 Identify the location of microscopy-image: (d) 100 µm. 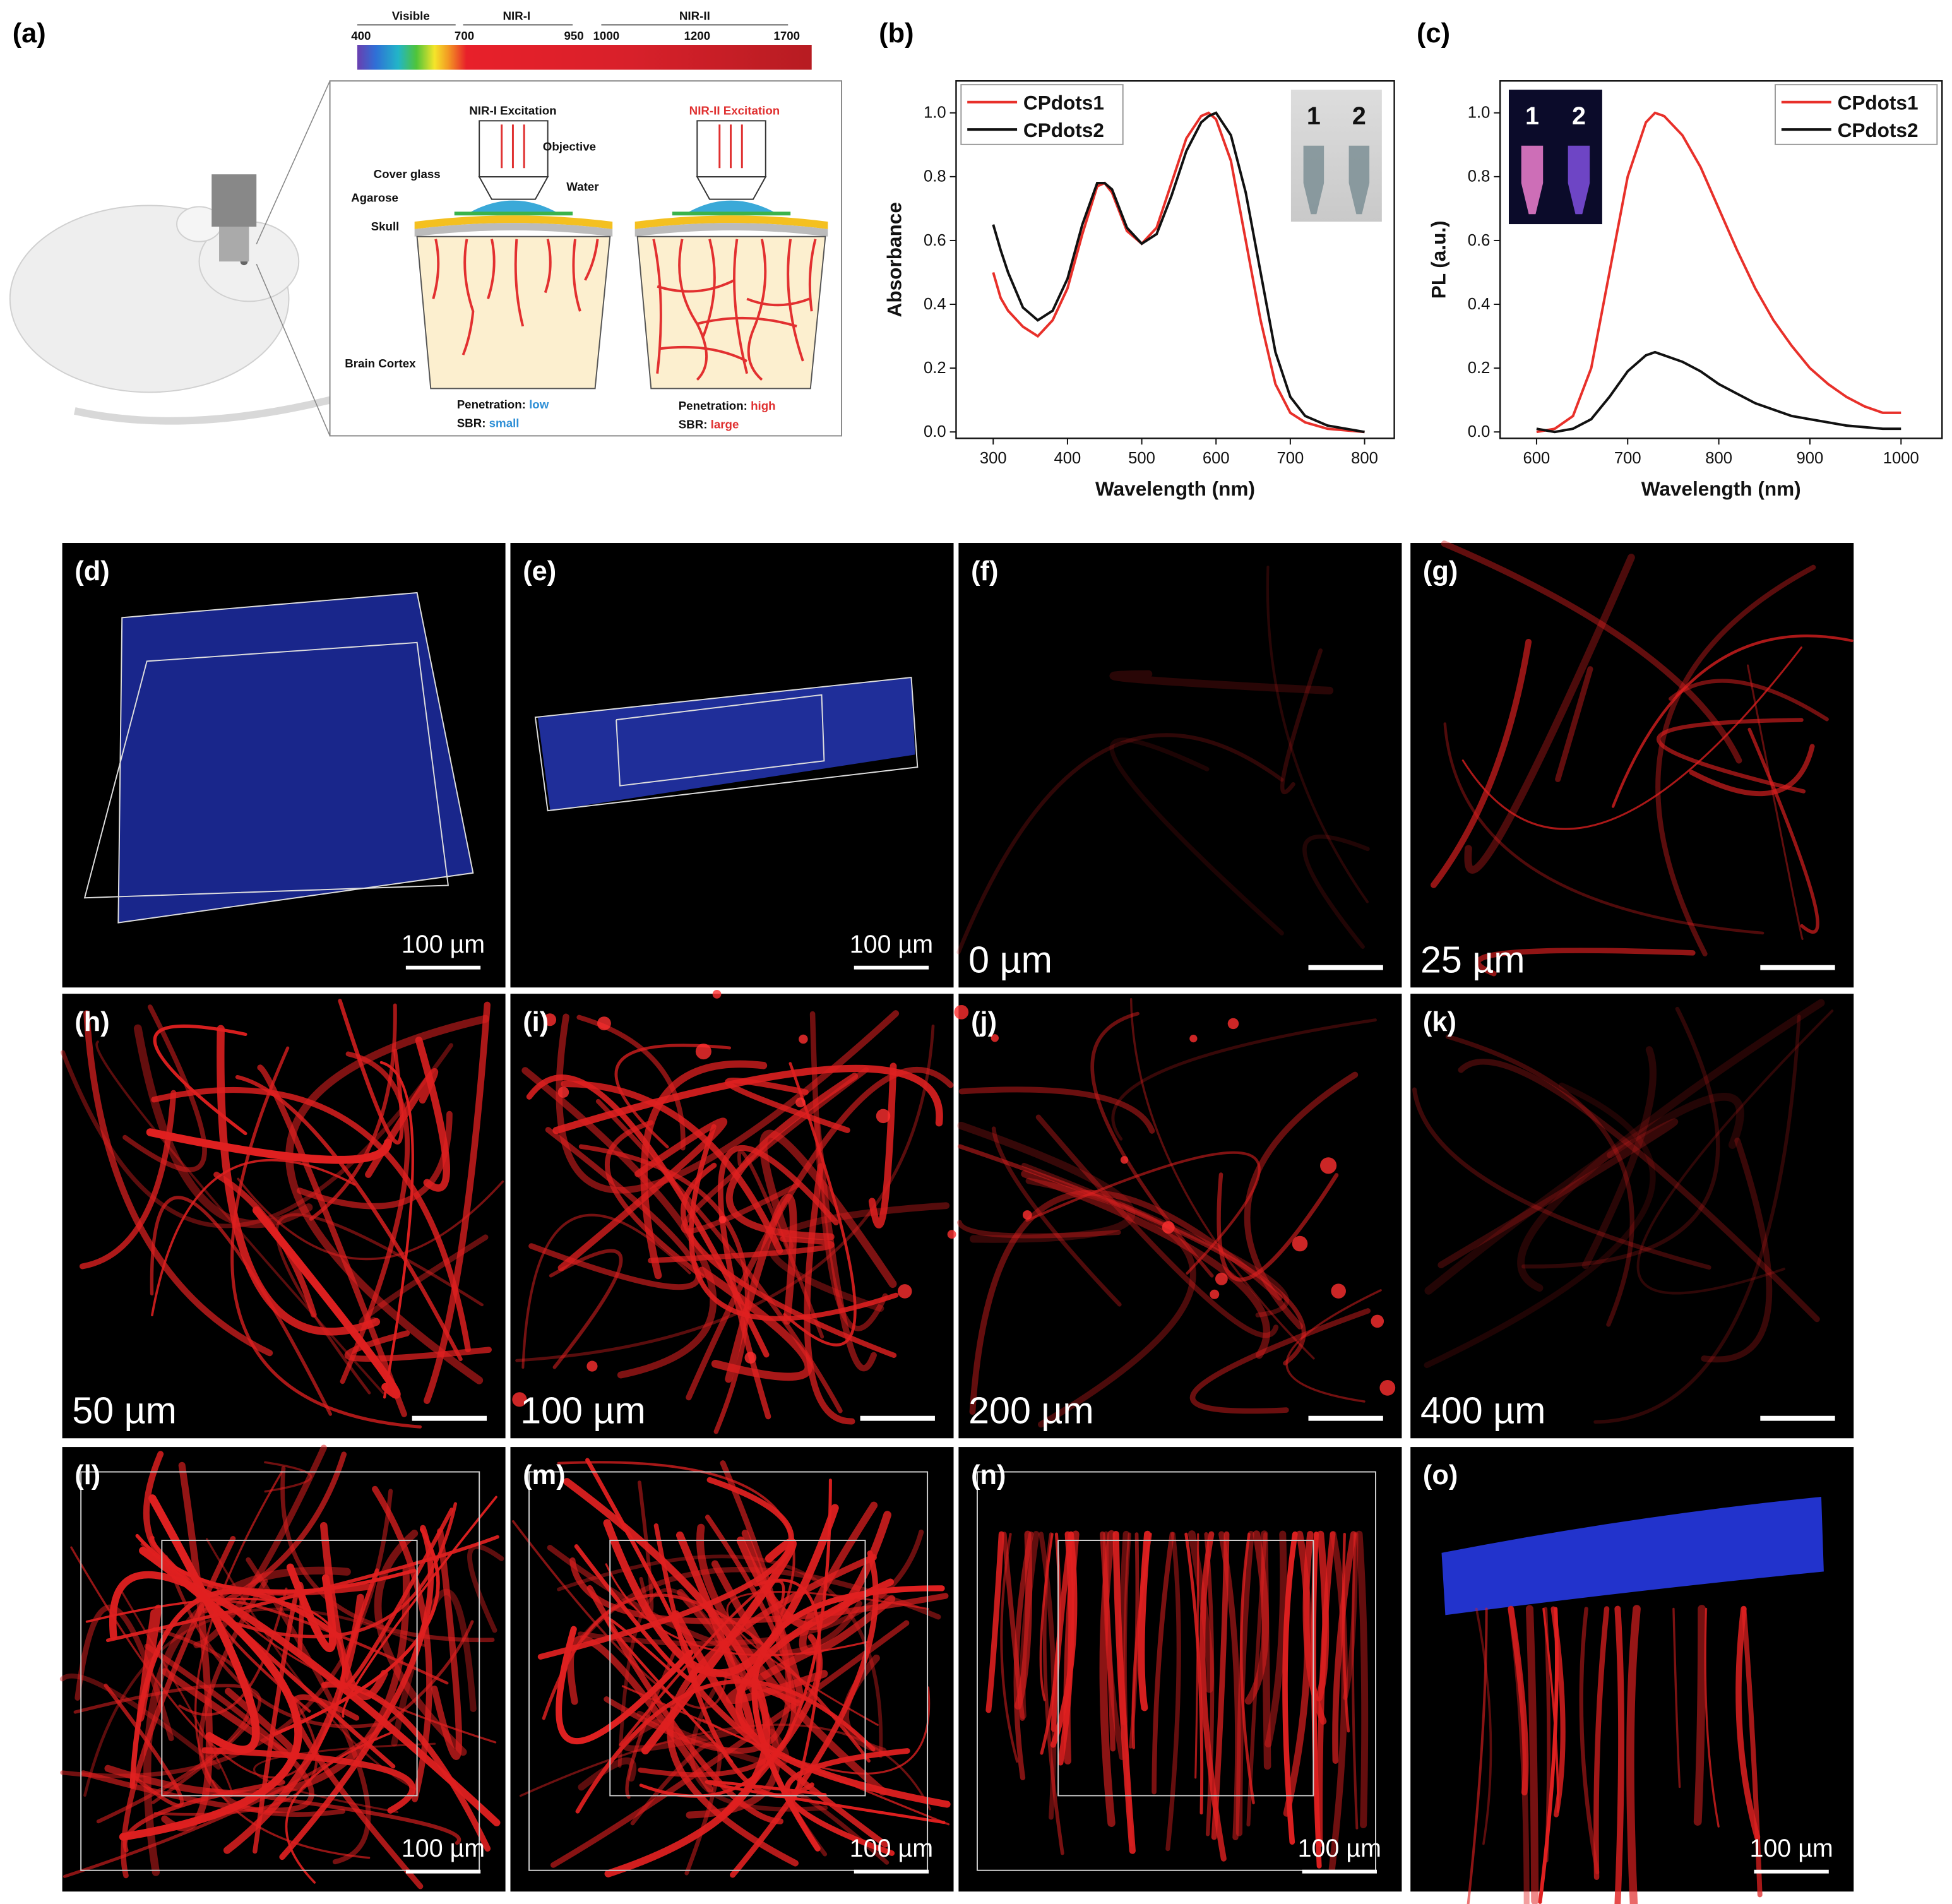
(284, 765).